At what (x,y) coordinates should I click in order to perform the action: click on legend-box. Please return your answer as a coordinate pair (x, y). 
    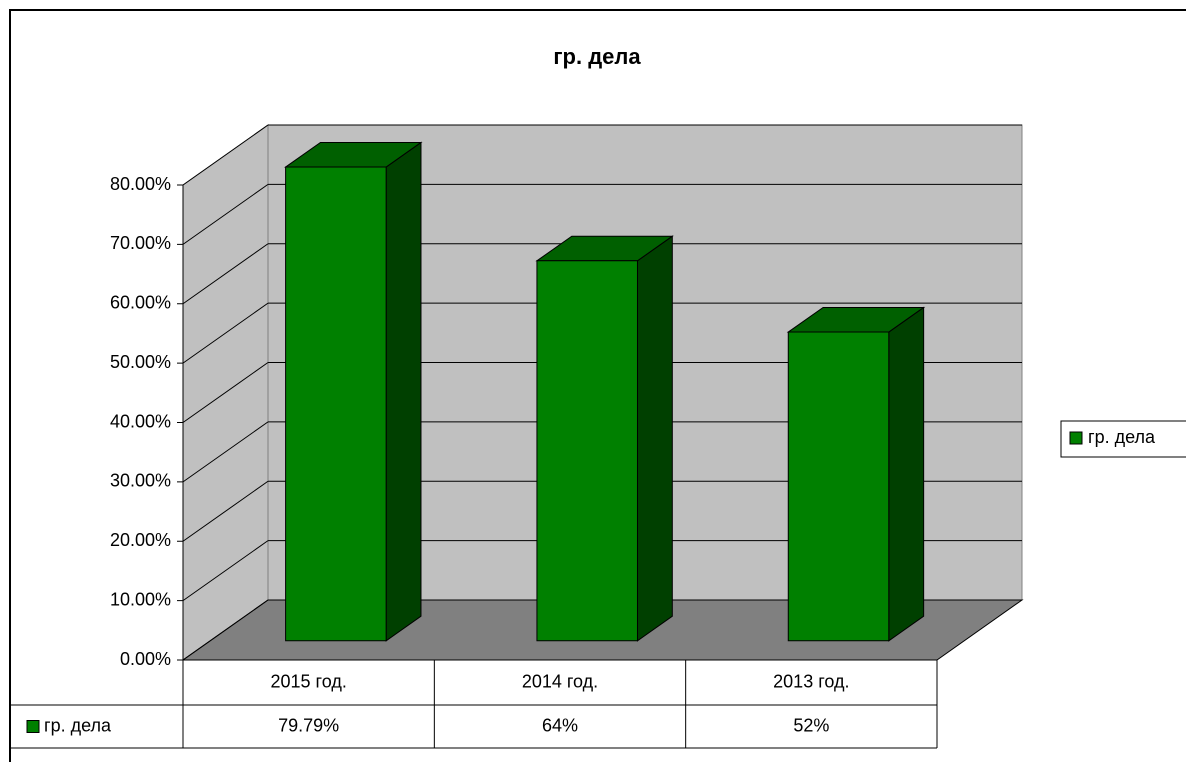
    Looking at the image, I should click on (1123, 439).